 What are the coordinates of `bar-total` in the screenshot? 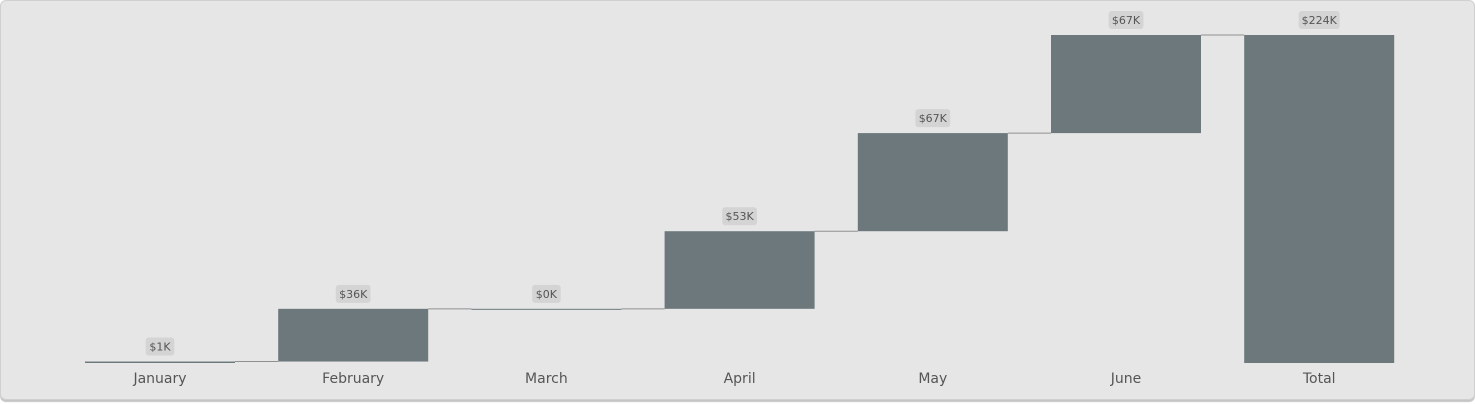 It's located at (1319, 199).